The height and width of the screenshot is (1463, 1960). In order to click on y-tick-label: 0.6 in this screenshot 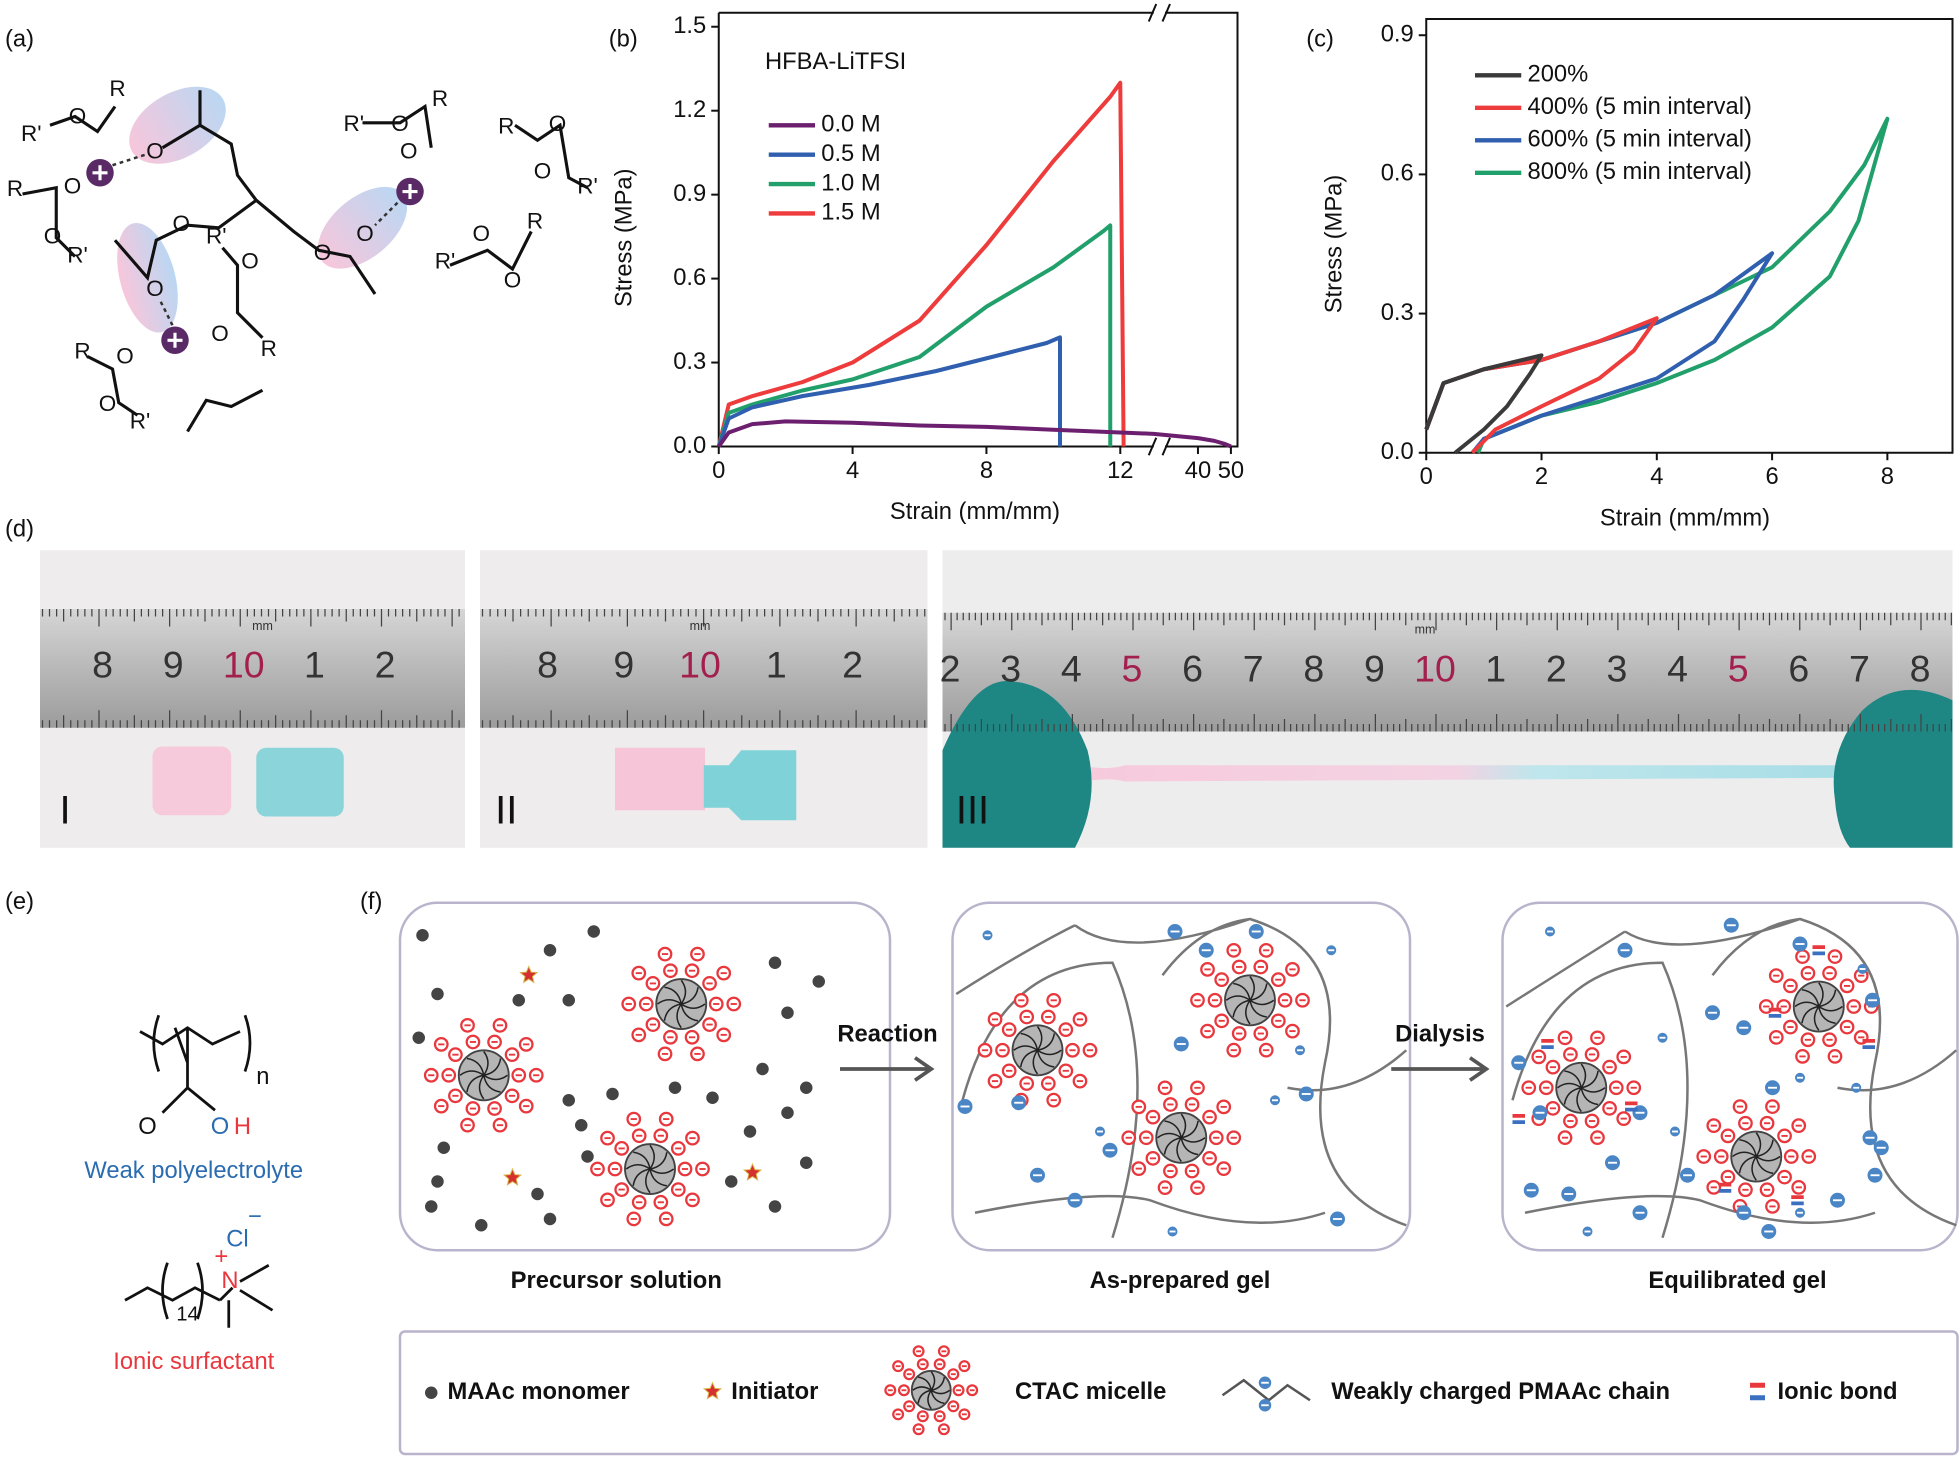, I will do `click(689, 277)`.